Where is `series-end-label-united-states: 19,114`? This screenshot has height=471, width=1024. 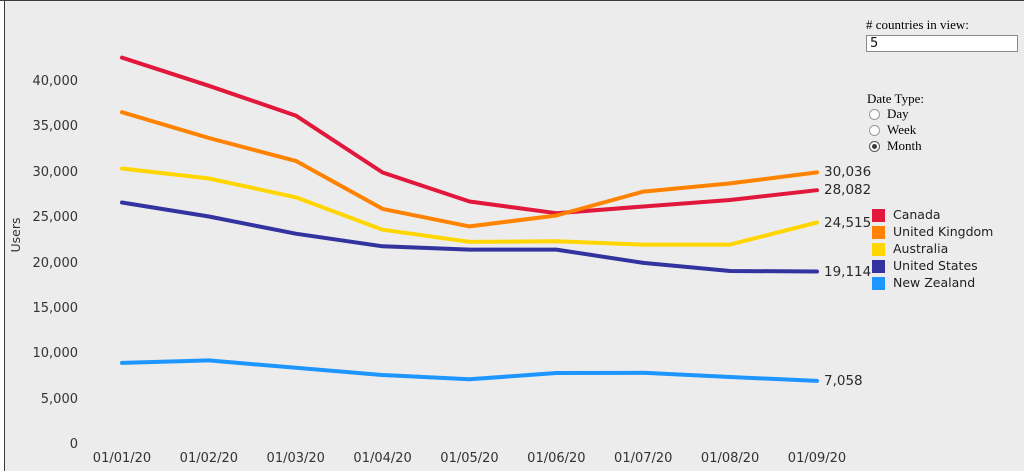 series-end-label-united-states: 19,114 is located at coordinates (848, 271).